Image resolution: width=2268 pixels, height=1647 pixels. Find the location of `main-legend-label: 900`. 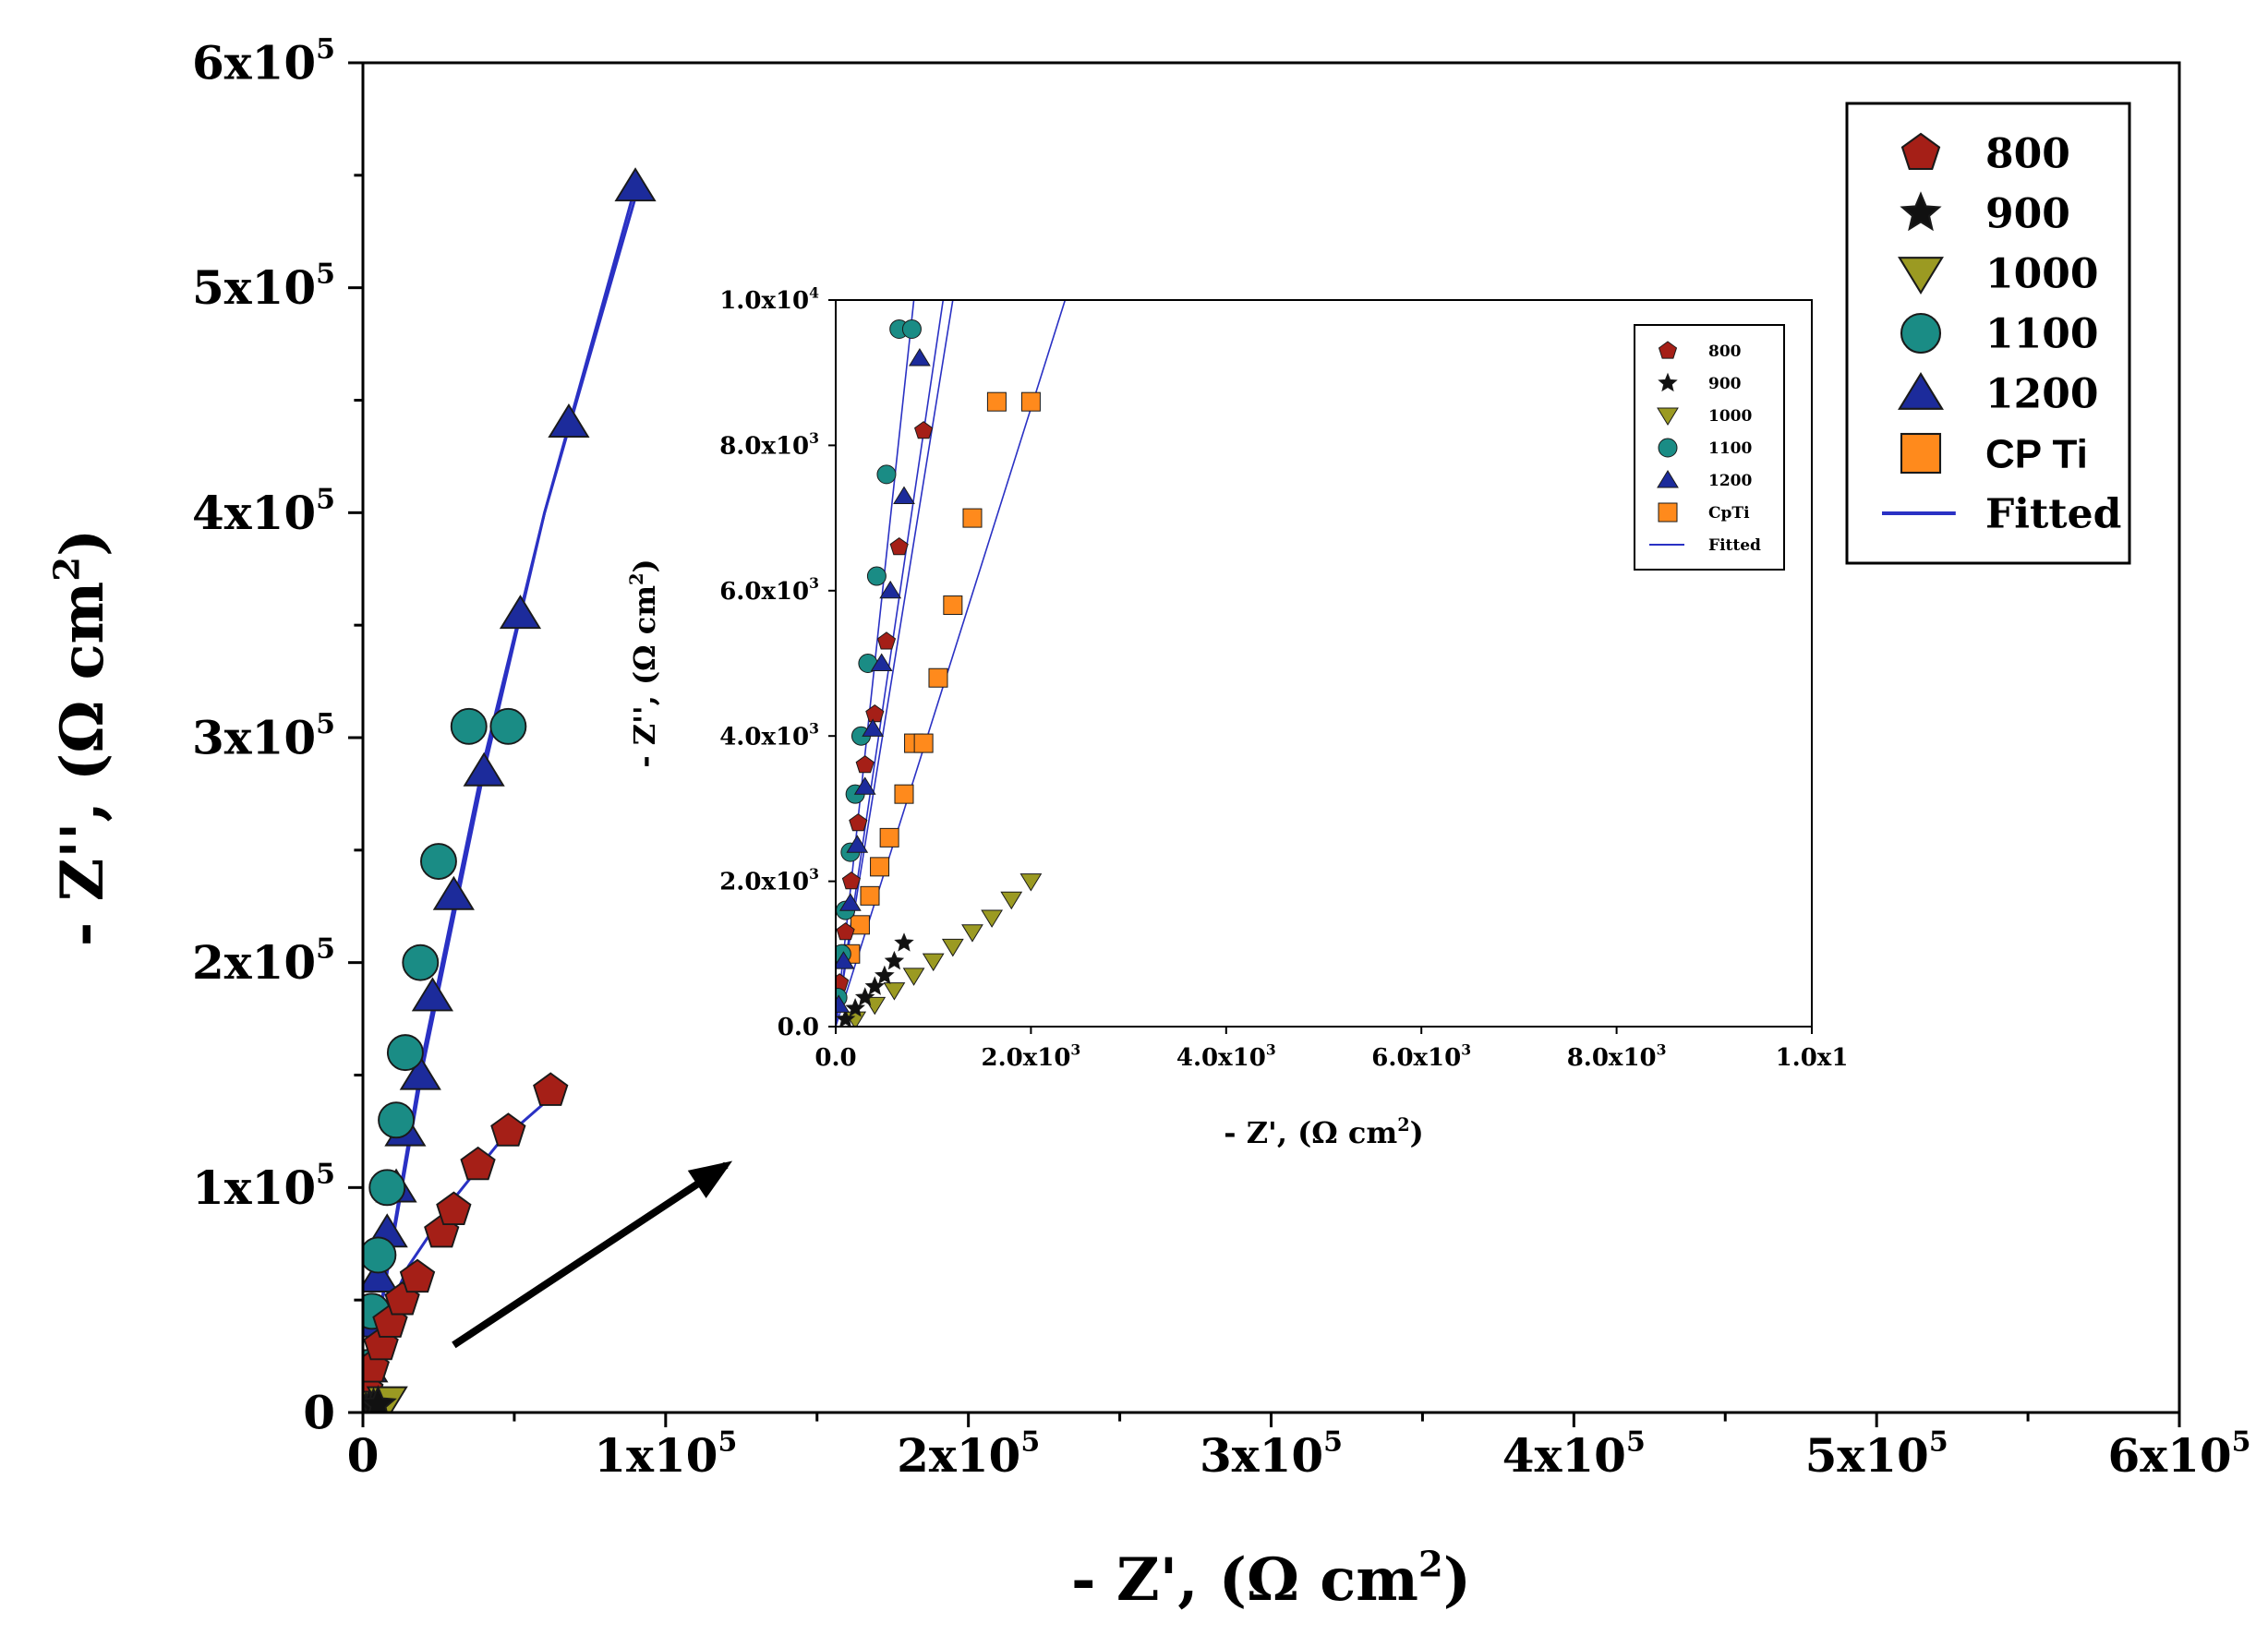

main-legend-label: 900 is located at coordinates (2027, 213).